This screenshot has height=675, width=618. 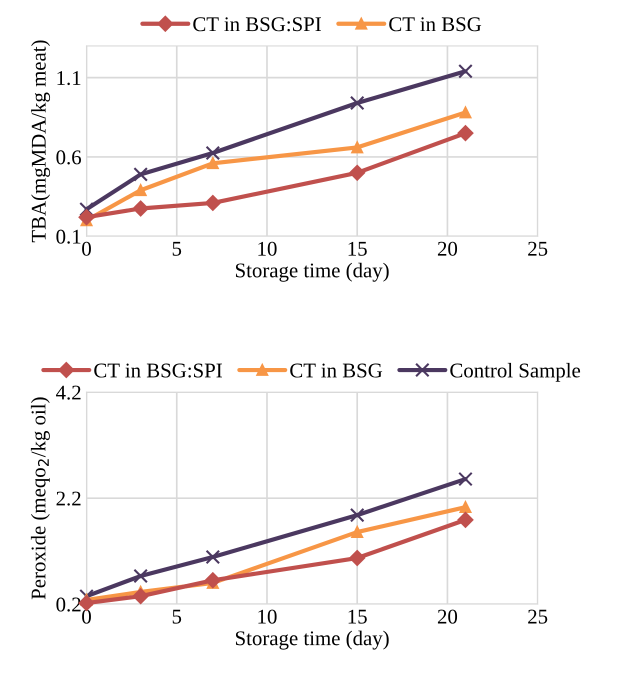 I want to click on y-tick-label: 2.2, so click(x=68, y=499).